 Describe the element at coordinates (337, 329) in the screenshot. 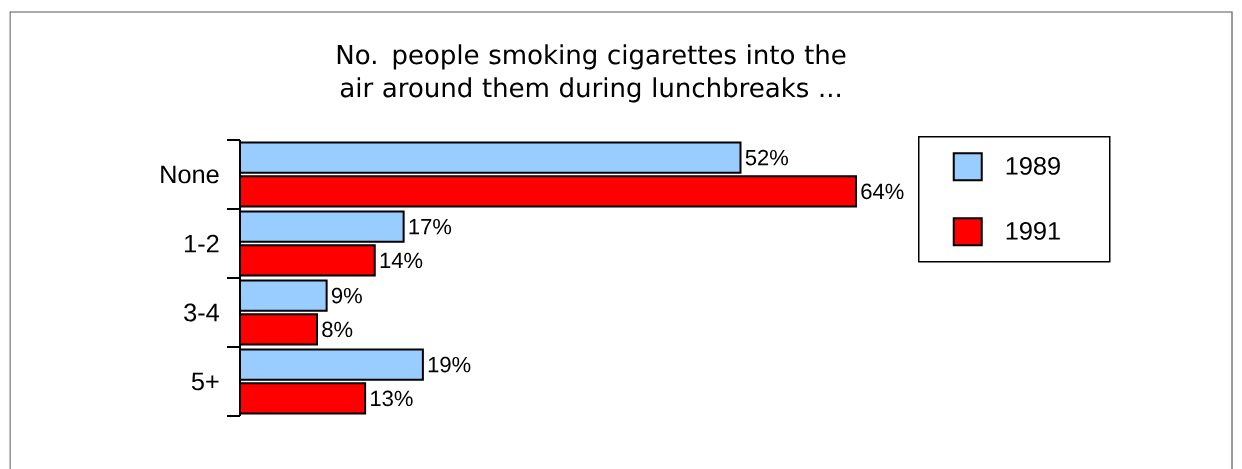

I see `data-label: 8%` at that location.